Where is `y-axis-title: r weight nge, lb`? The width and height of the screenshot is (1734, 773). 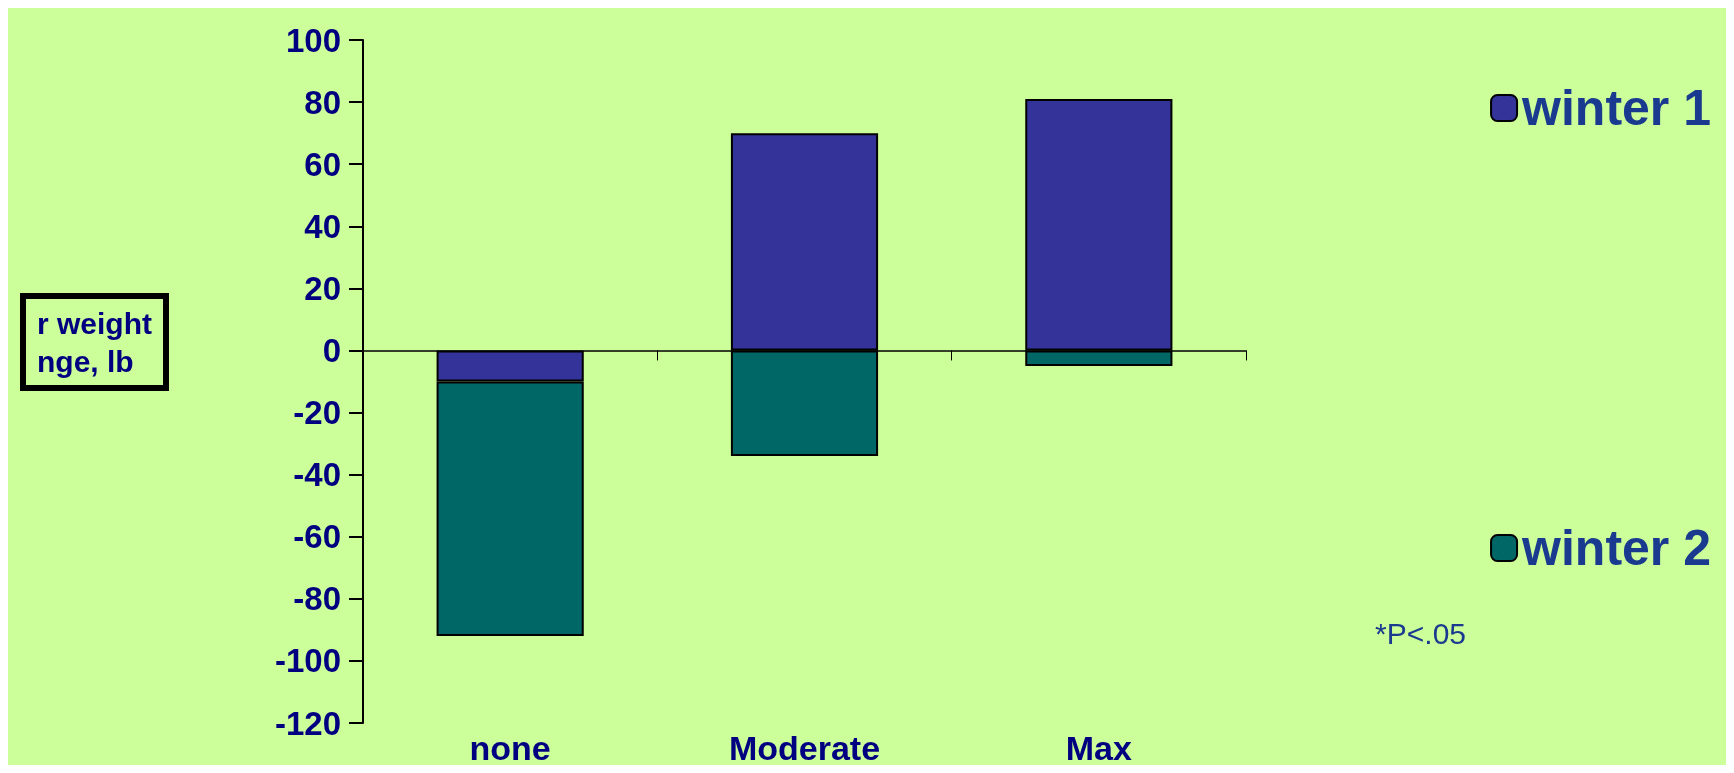 y-axis-title: r weight nge, lb is located at coordinates (95, 342).